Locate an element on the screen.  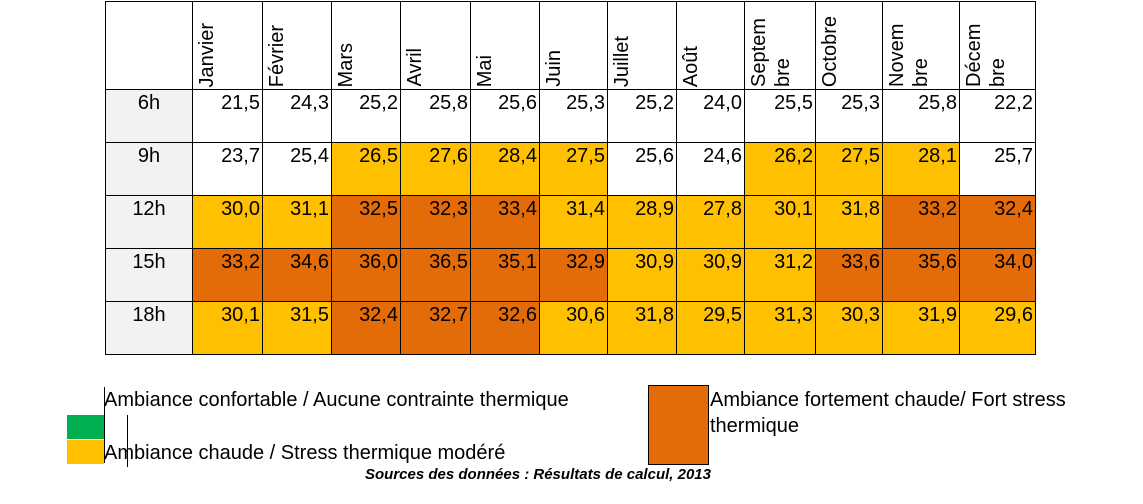
month-label: Juillet is located at coordinates (622, 61).